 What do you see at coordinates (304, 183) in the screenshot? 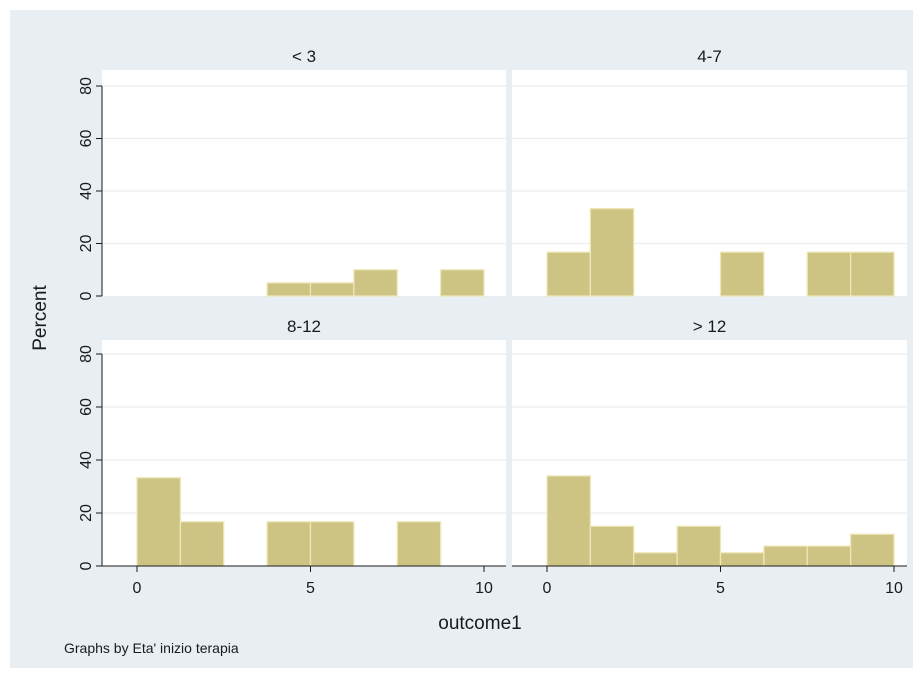
I see `plot-area` at bounding box center [304, 183].